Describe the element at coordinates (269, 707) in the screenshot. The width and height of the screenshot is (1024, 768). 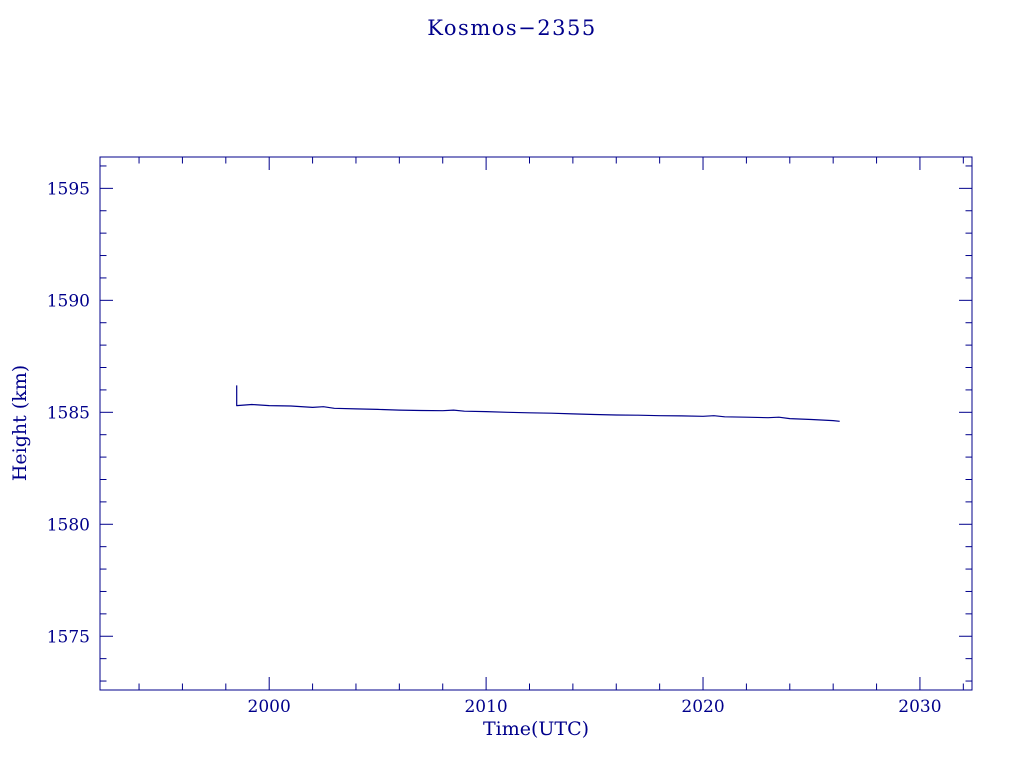
I see `x-tick-label: 2000` at that location.